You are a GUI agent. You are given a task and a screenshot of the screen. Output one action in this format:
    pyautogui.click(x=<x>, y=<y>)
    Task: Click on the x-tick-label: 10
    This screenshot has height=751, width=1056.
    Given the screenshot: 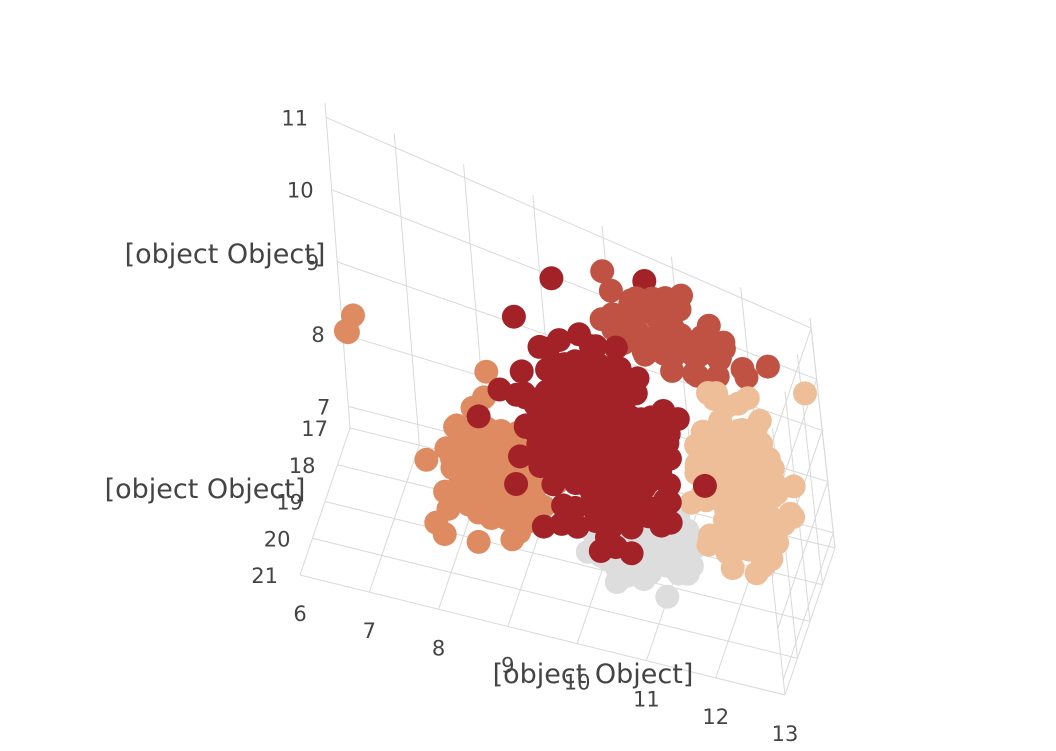 What is the action you would take?
    pyautogui.click(x=577, y=683)
    